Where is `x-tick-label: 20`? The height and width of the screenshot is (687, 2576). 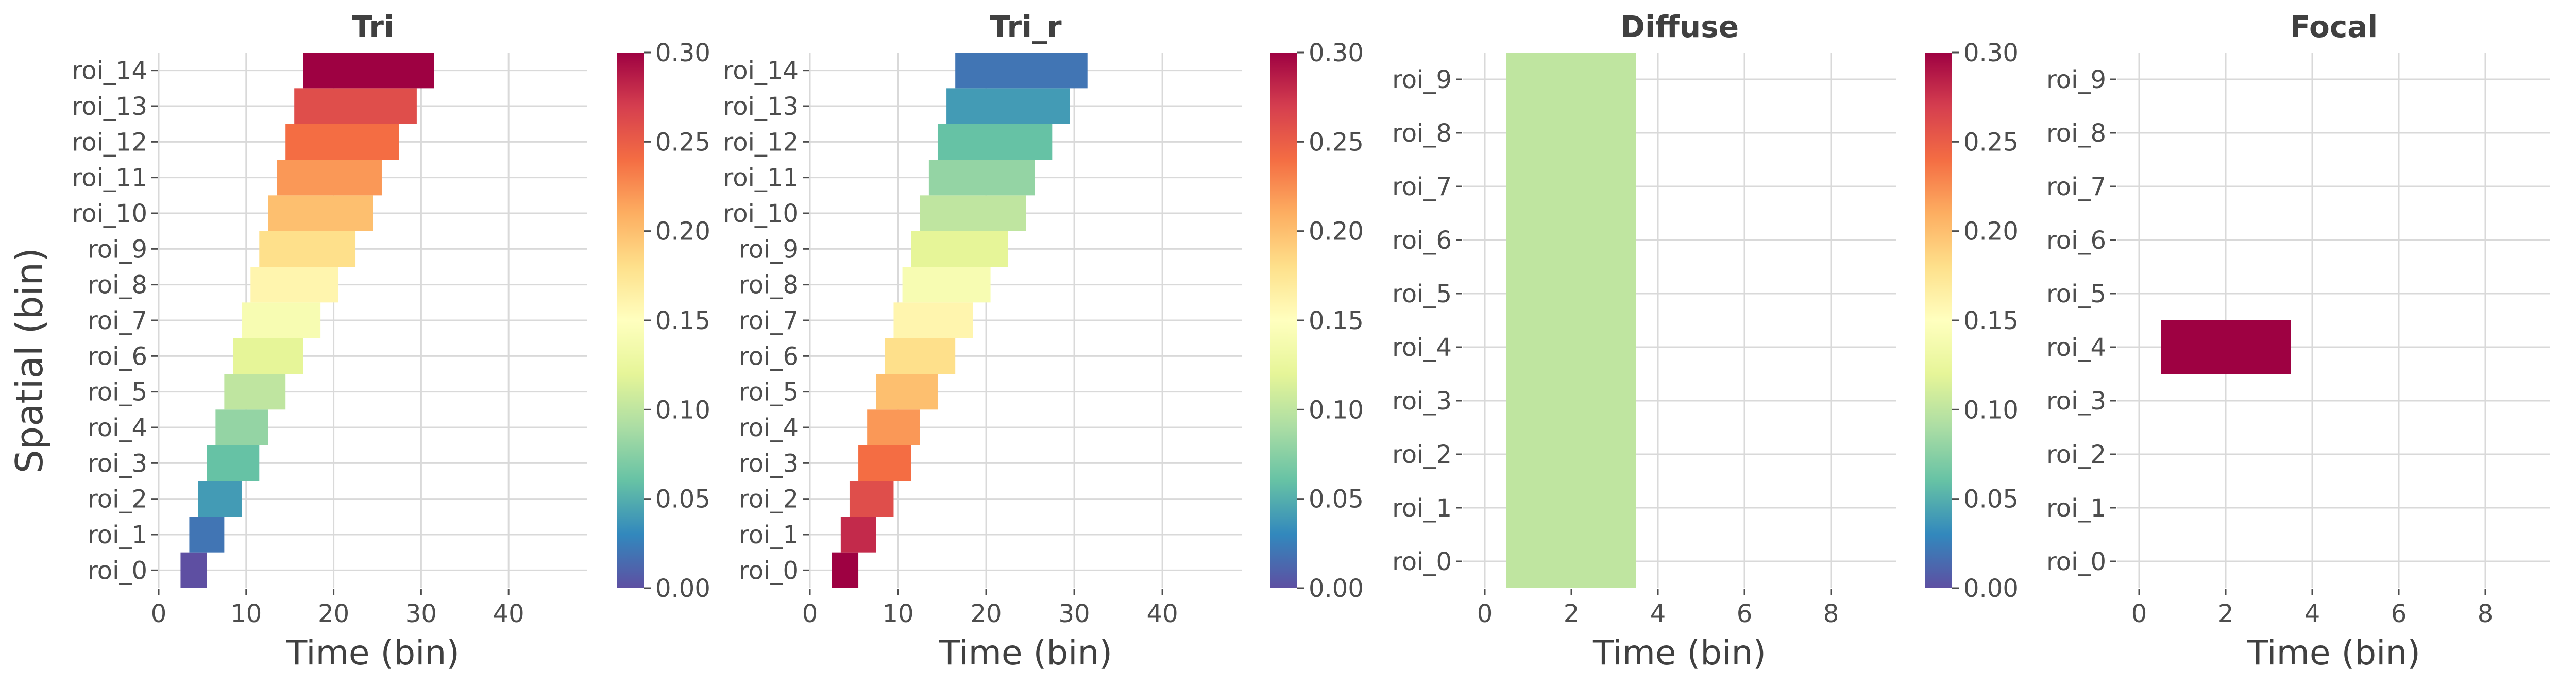 x-tick-label: 20 is located at coordinates (333, 613).